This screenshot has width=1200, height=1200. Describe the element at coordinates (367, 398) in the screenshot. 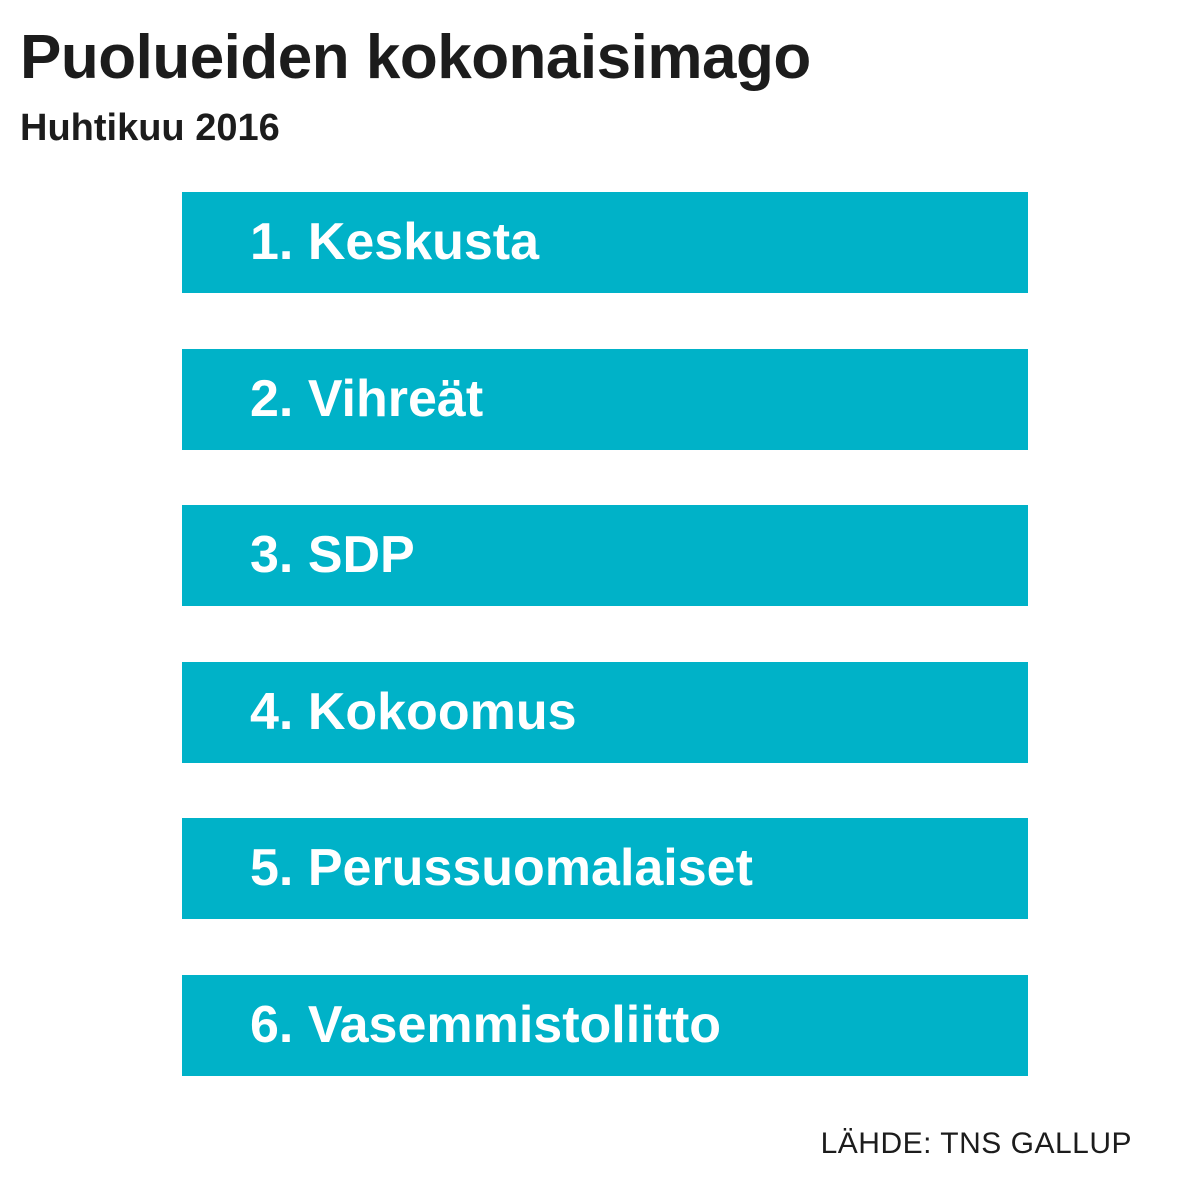

I see `ranking-item-label: 2. Vihreät` at that location.